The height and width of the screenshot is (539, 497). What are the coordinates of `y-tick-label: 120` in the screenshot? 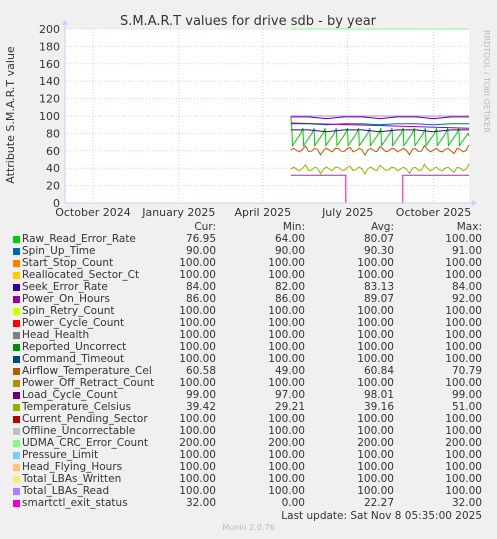 It's located at (49, 99).